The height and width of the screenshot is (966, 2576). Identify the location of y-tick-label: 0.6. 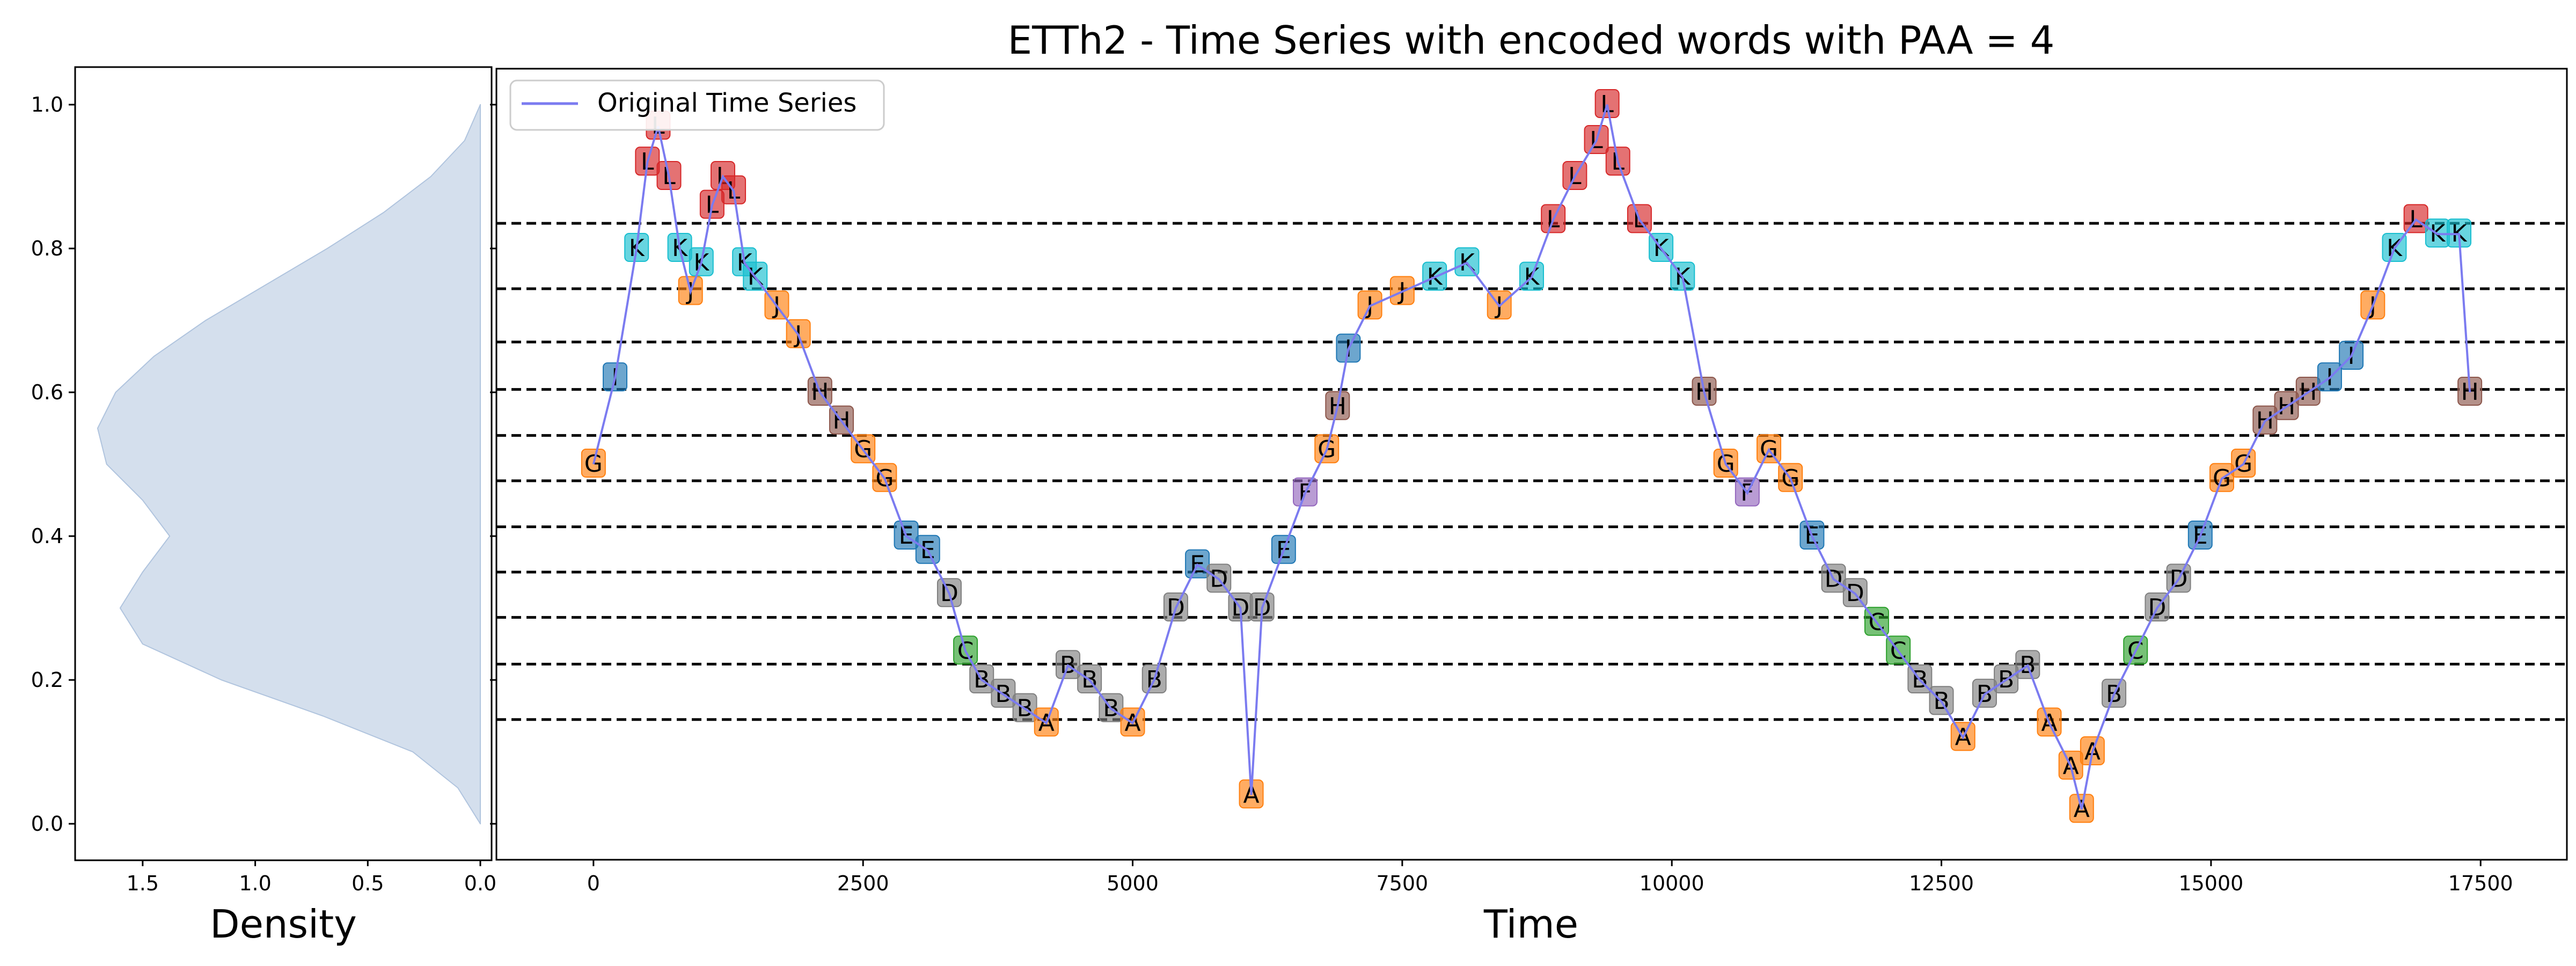
(47, 392).